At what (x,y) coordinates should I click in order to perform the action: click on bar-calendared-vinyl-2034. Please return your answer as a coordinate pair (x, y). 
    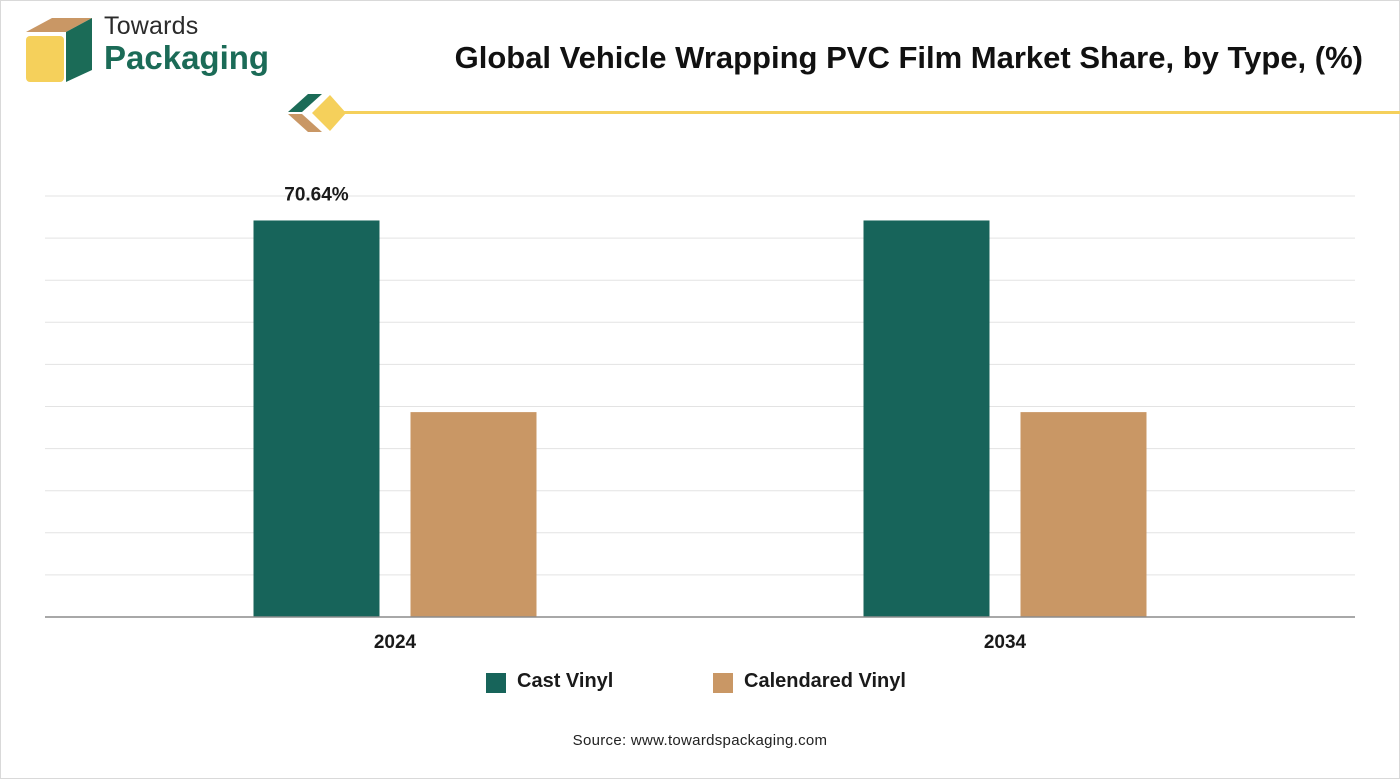
    Looking at the image, I should click on (1083, 514).